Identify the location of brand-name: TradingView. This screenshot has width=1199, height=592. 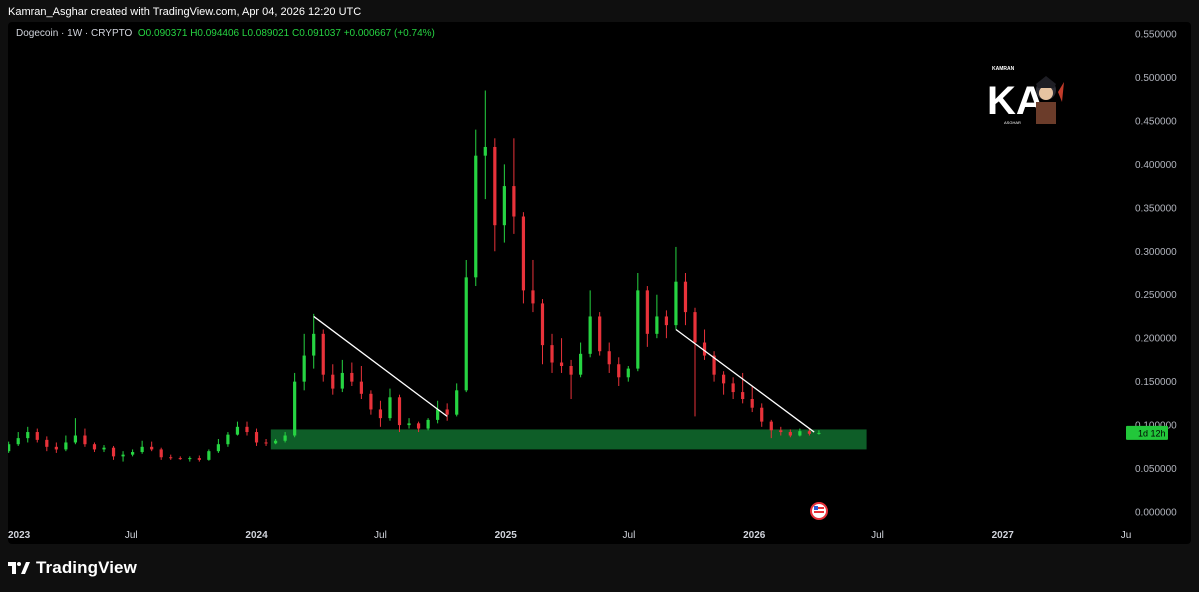
(86, 567).